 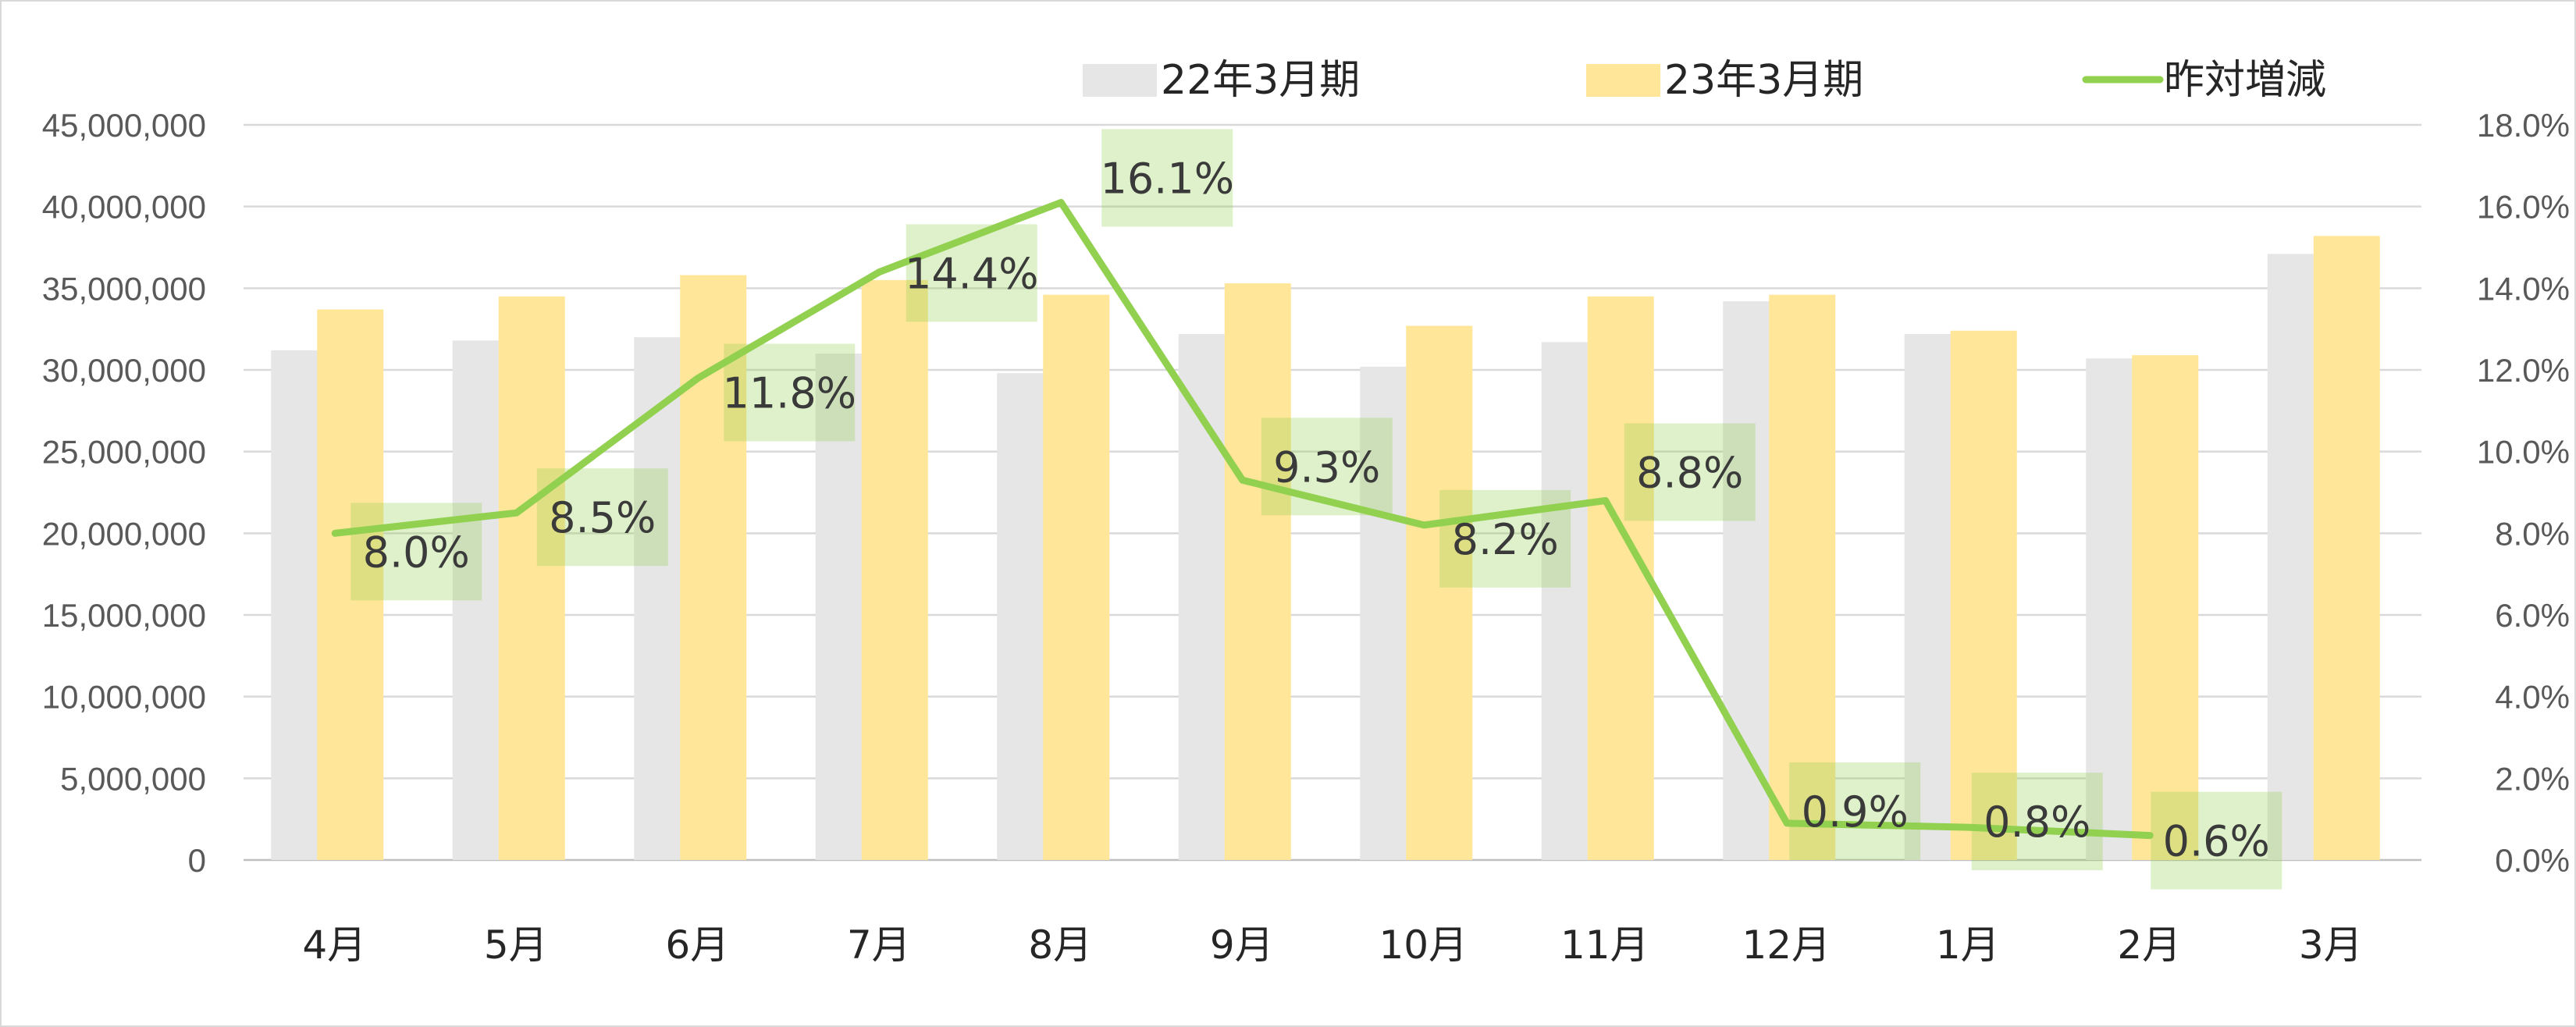 I want to click on x-category-label: 8月, so click(x=1060, y=945).